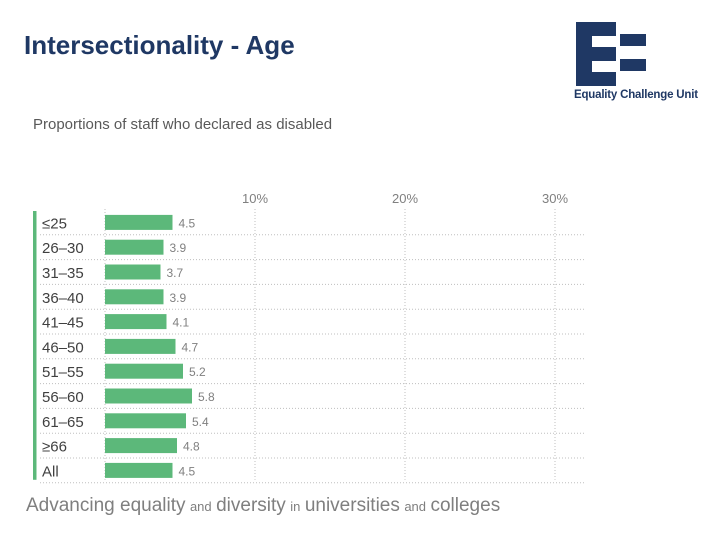 This screenshot has width=720, height=540. What do you see at coordinates (50, 471) in the screenshot?
I see `category-label: All` at bounding box center [50, 471].